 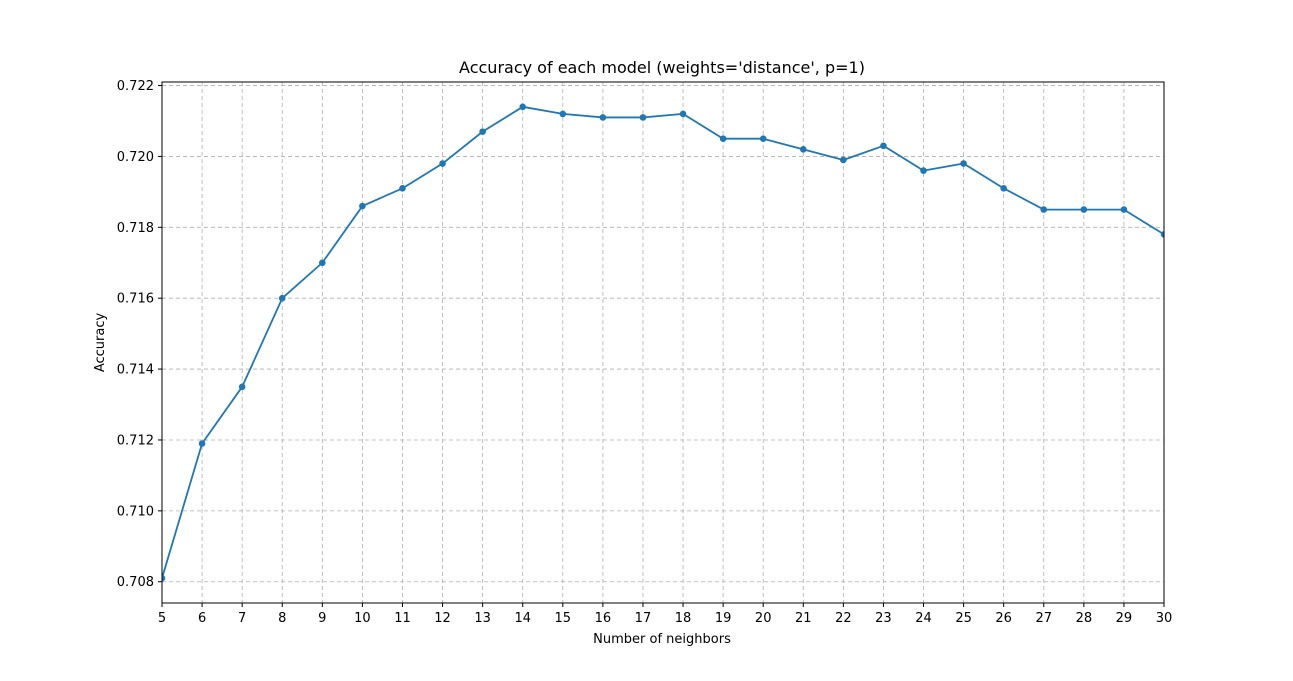 I want to click on x-axis-label: Number of neighbors, so click(x=662, y=639).